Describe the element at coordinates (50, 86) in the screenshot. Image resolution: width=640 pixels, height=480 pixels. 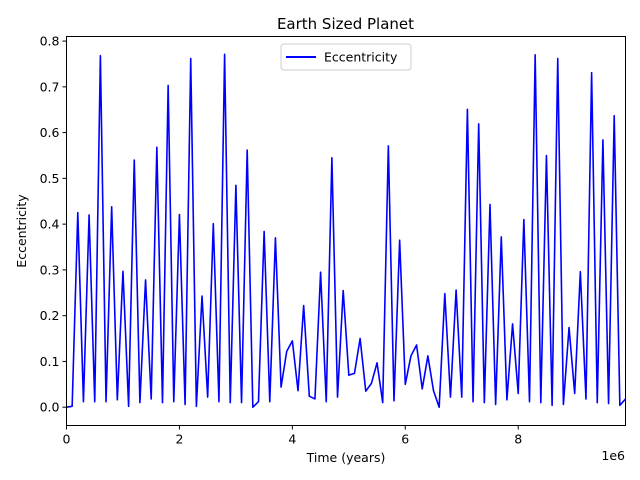
I see `y-tick-label: 0.7` at that location.